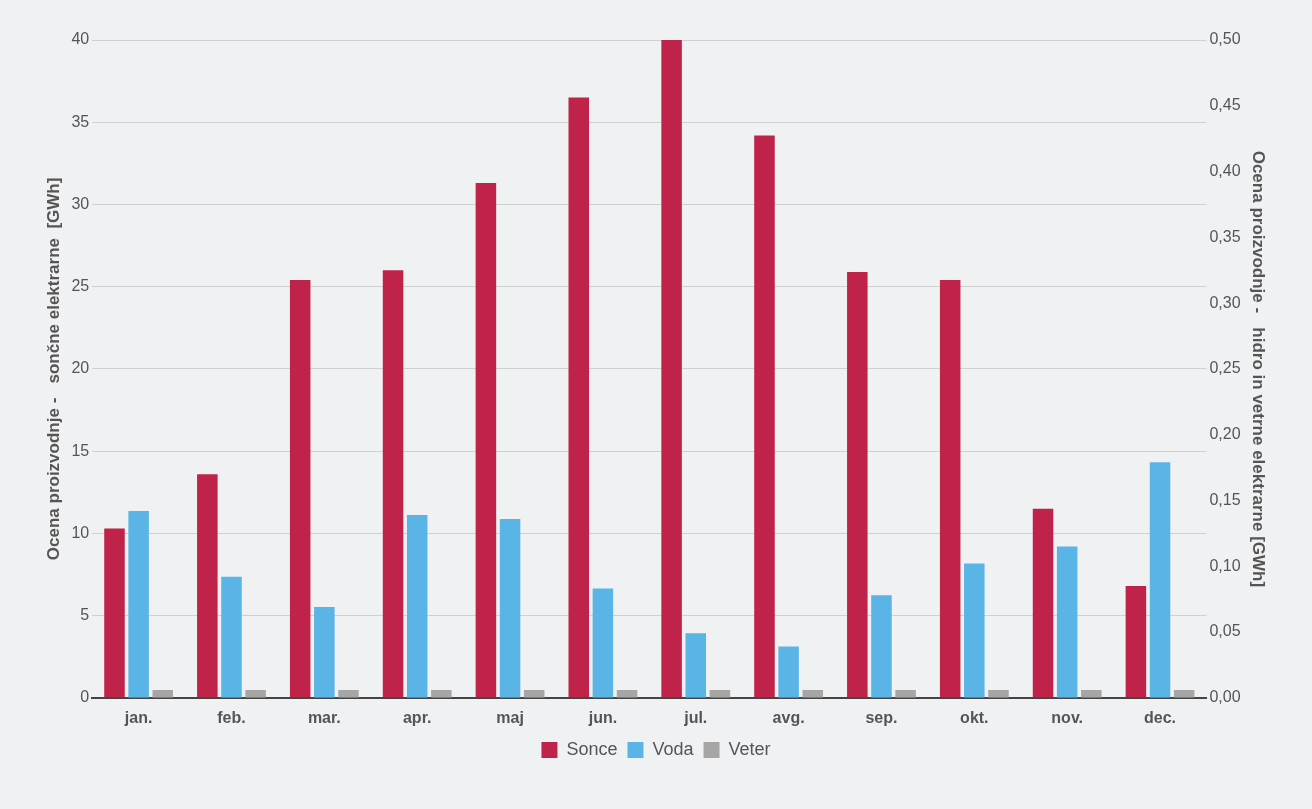 The width and height of the screenshot is (1312, 809). I want to click on legend-label: Veter, so click(749, 748).